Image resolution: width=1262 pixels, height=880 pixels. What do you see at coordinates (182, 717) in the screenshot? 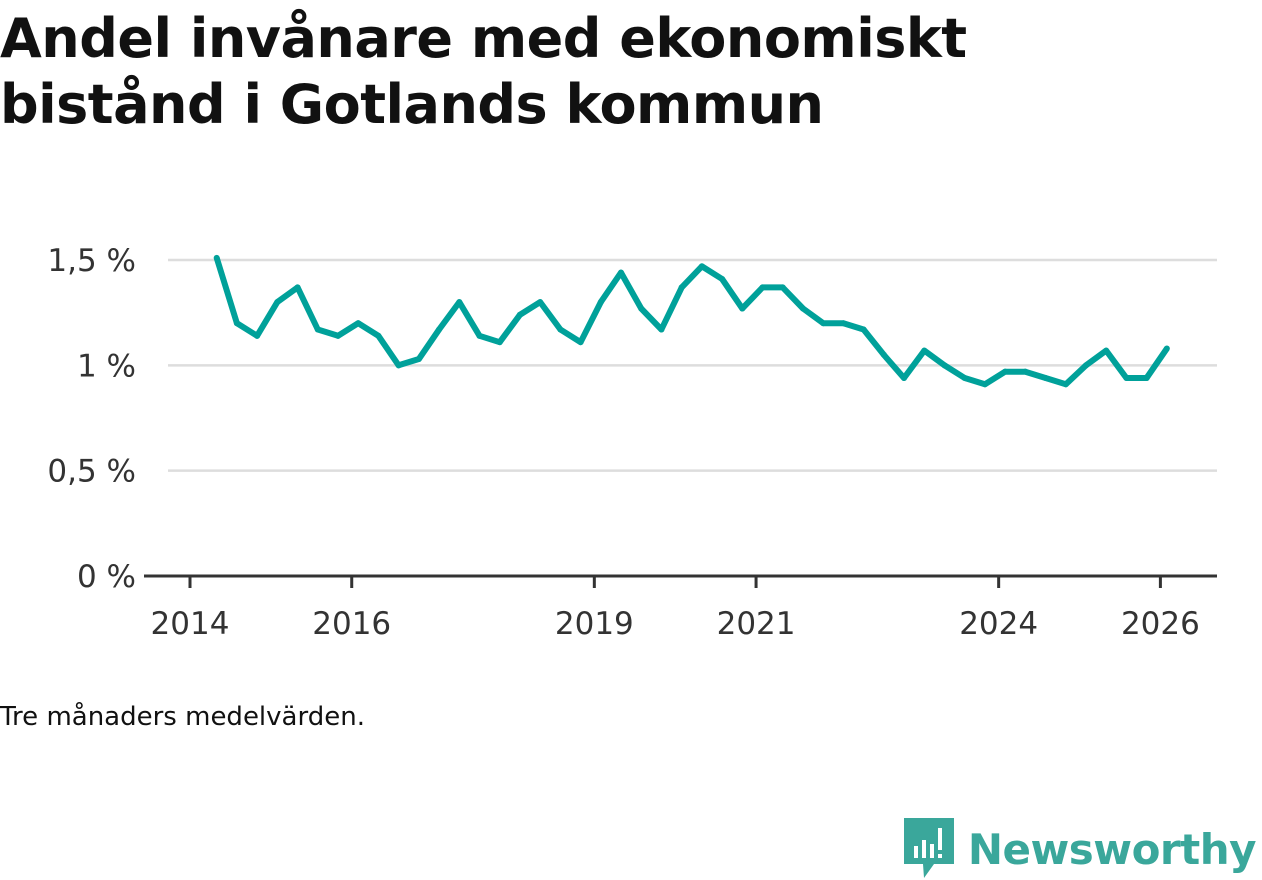
I see `chart-caption: Tre månaders medelvärden.` at bounding box center [182, 717].